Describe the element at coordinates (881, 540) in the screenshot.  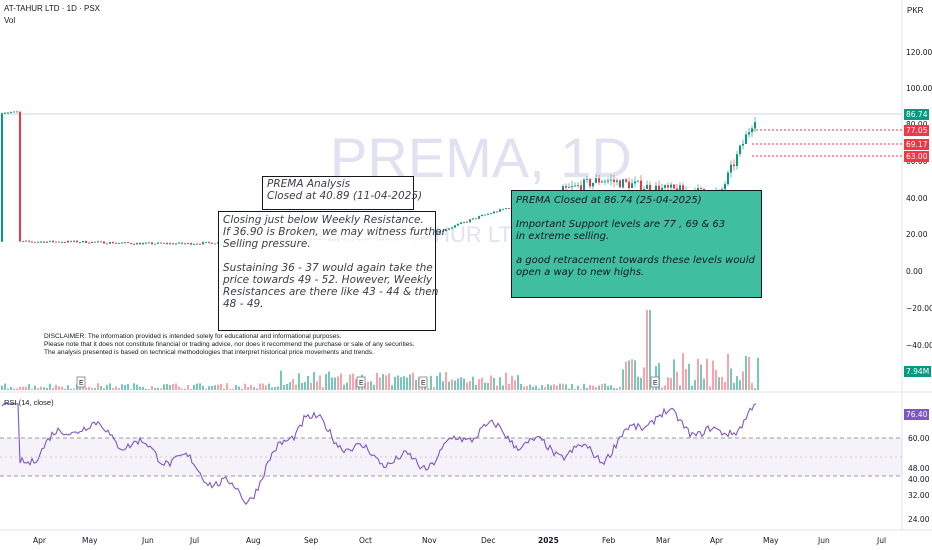
I see `time-tick: Jul` at that location.